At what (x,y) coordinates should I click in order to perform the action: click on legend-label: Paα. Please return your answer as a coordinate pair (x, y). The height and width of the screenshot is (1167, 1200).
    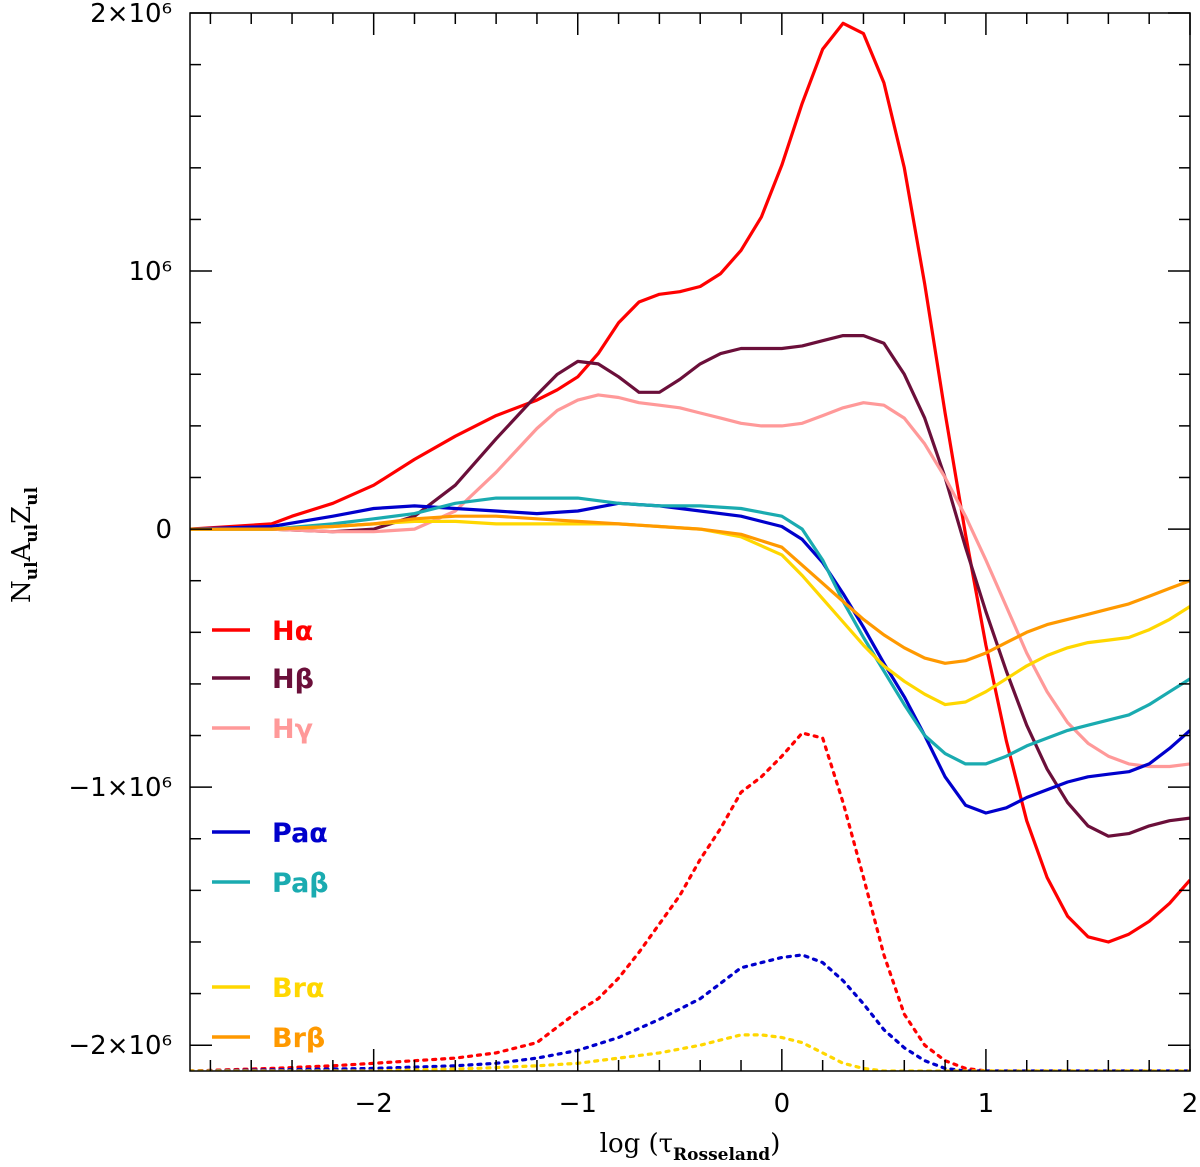
    Looking at the image, I should click on (300, 833).